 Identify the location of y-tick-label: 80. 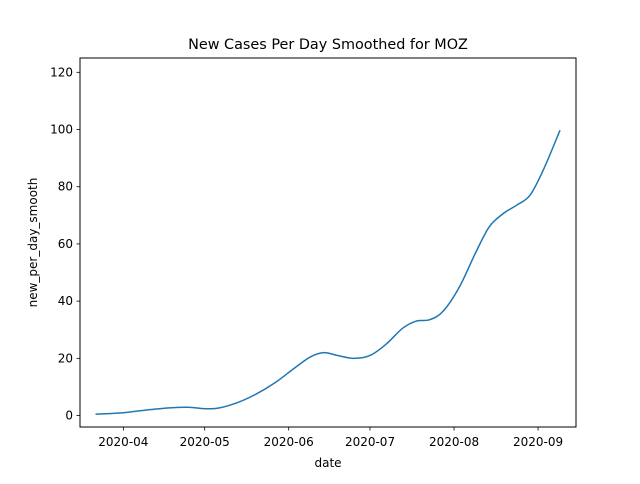
(65, 187).